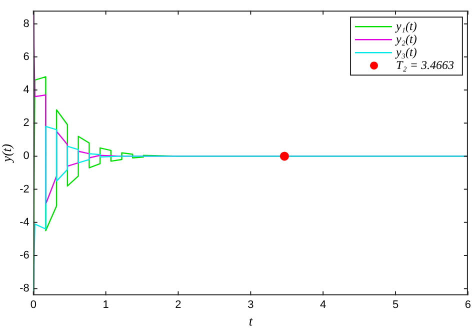 The image size is (474, 330). I want to click on x-tick-label: 4, so click(323, 304).